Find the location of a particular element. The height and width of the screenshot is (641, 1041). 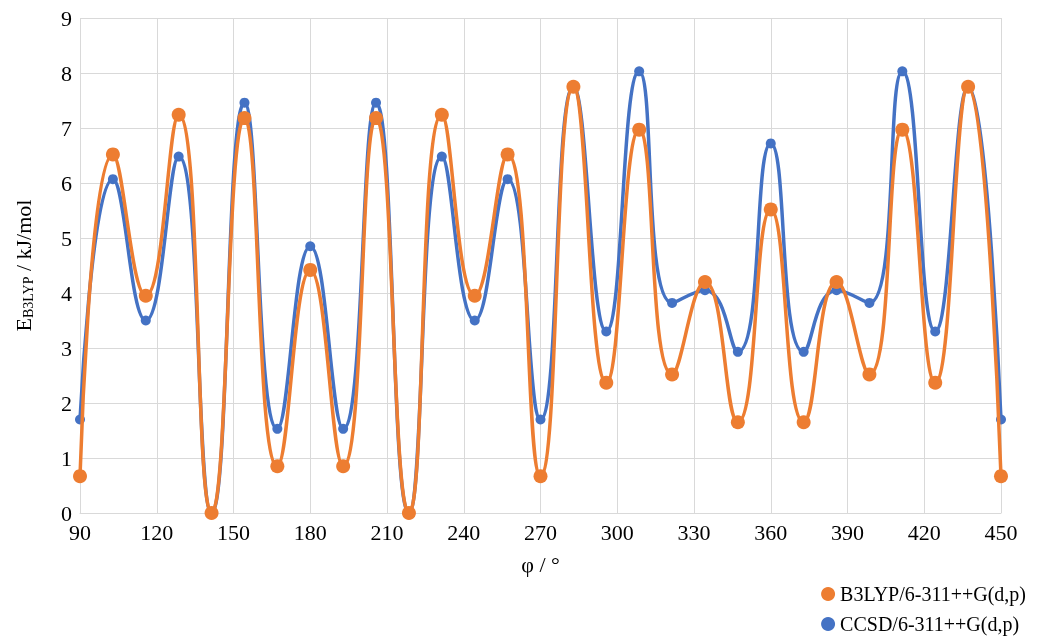

legend-label: B3LYP/6-311++G(d,p) is located at coordinates (933, 594).